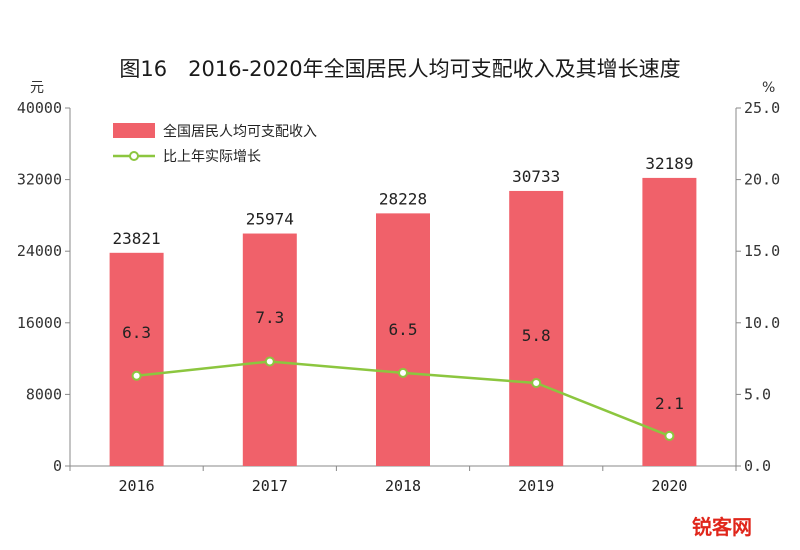 The width and height of the screenshot is (800, 550). What do you see at coordinates (722, 527) in the screenshot?
I see `watermark-logo: 锐客网` at bounding box center [722, 527].